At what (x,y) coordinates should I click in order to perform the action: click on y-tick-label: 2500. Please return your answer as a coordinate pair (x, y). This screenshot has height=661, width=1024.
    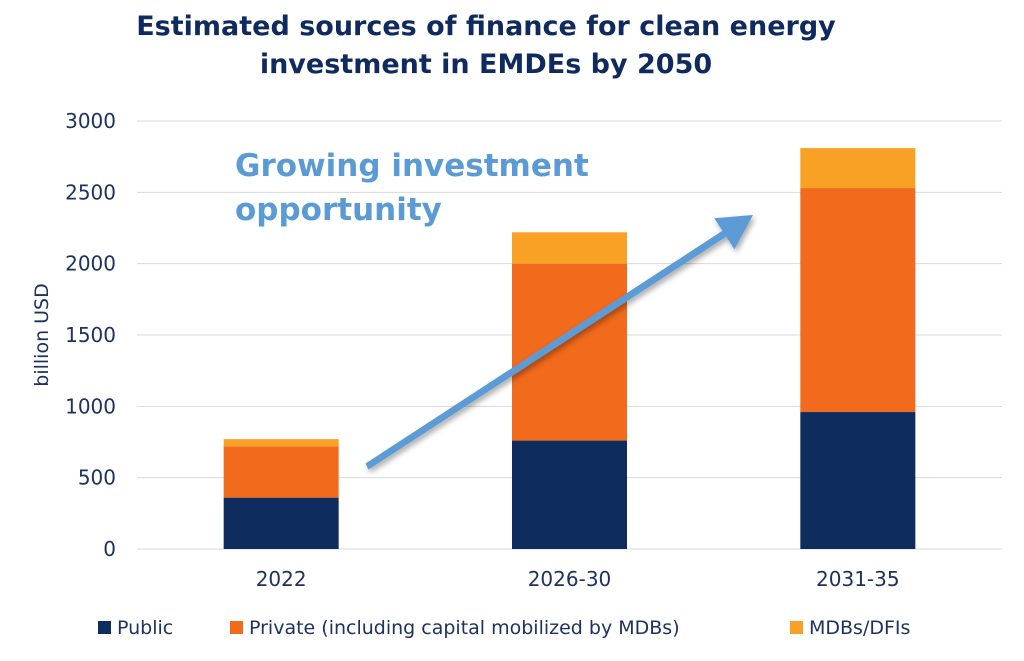
    Looking at the image, I should click on (90, 192).